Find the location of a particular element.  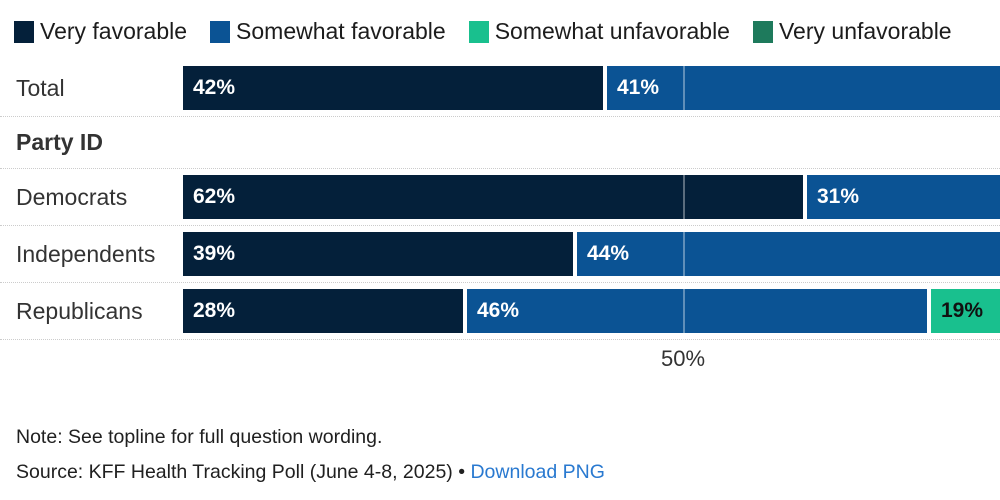

bar-value-label: 46% is located at coordinates (498, 310).